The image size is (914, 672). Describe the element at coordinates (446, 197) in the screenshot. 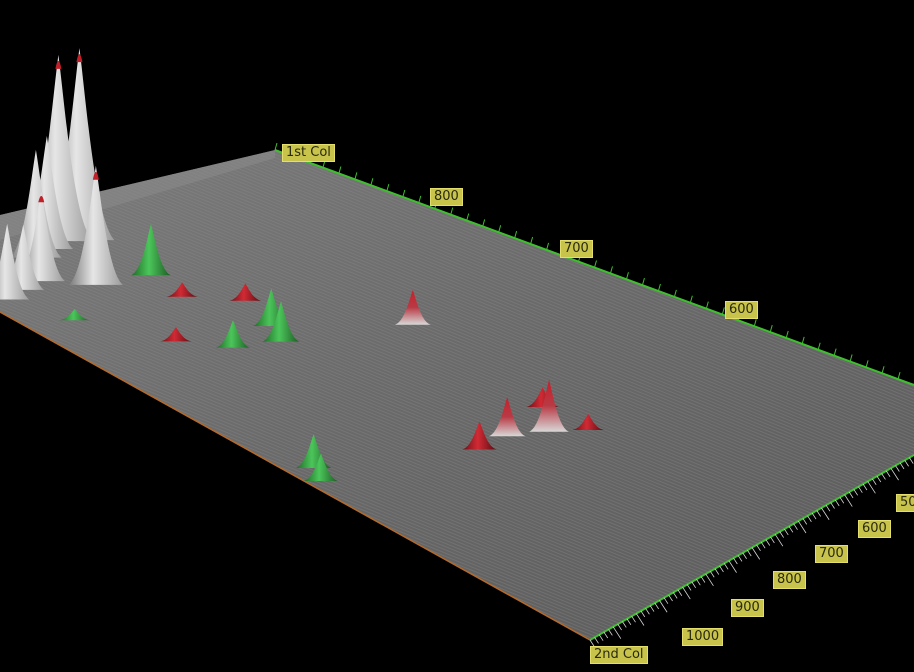

I see `tick-label-first-col-800: 800` at that location.